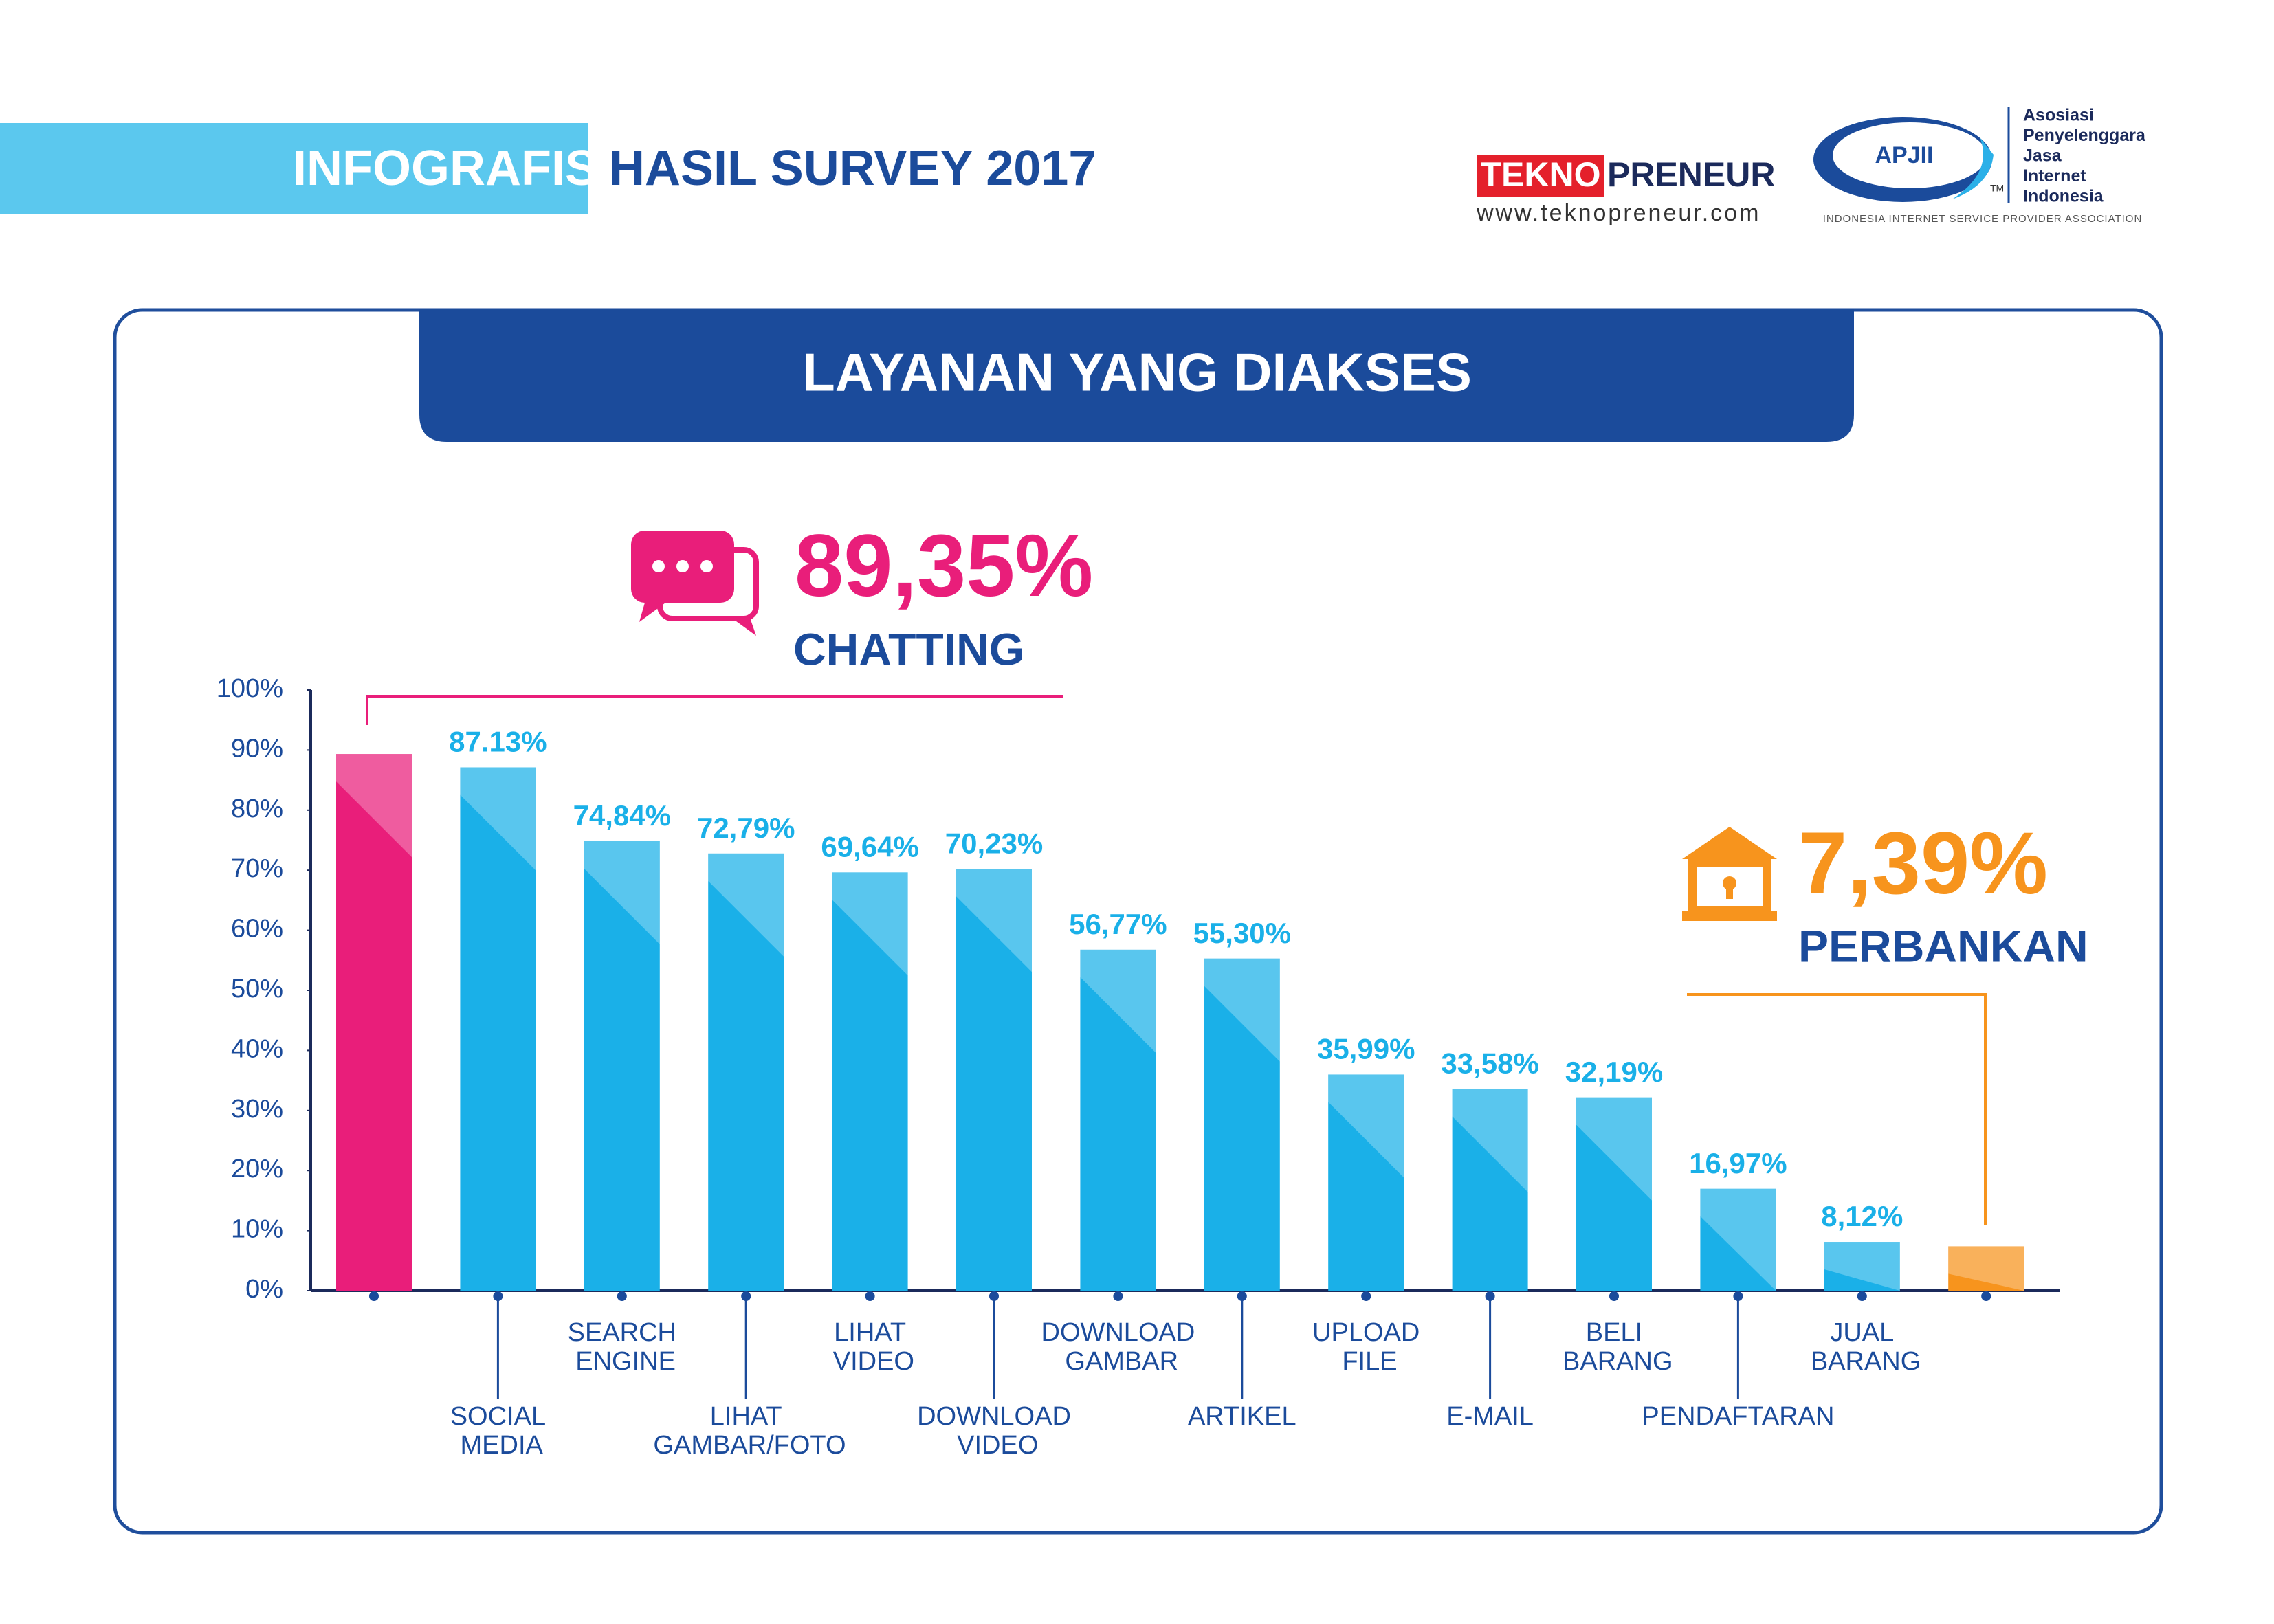 This screenshot has width=2274, height=1624. What do you see at coordinates (257, 989) in the screenshot?
I see `y-tick-label: 50%` at bounding box center [257, 989].